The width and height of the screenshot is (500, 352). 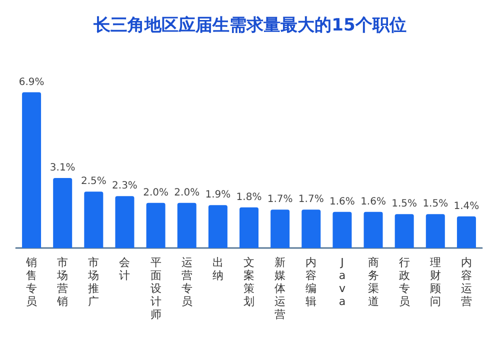 I want to click on data-label: 3.1%, so click(x=63, y=168).